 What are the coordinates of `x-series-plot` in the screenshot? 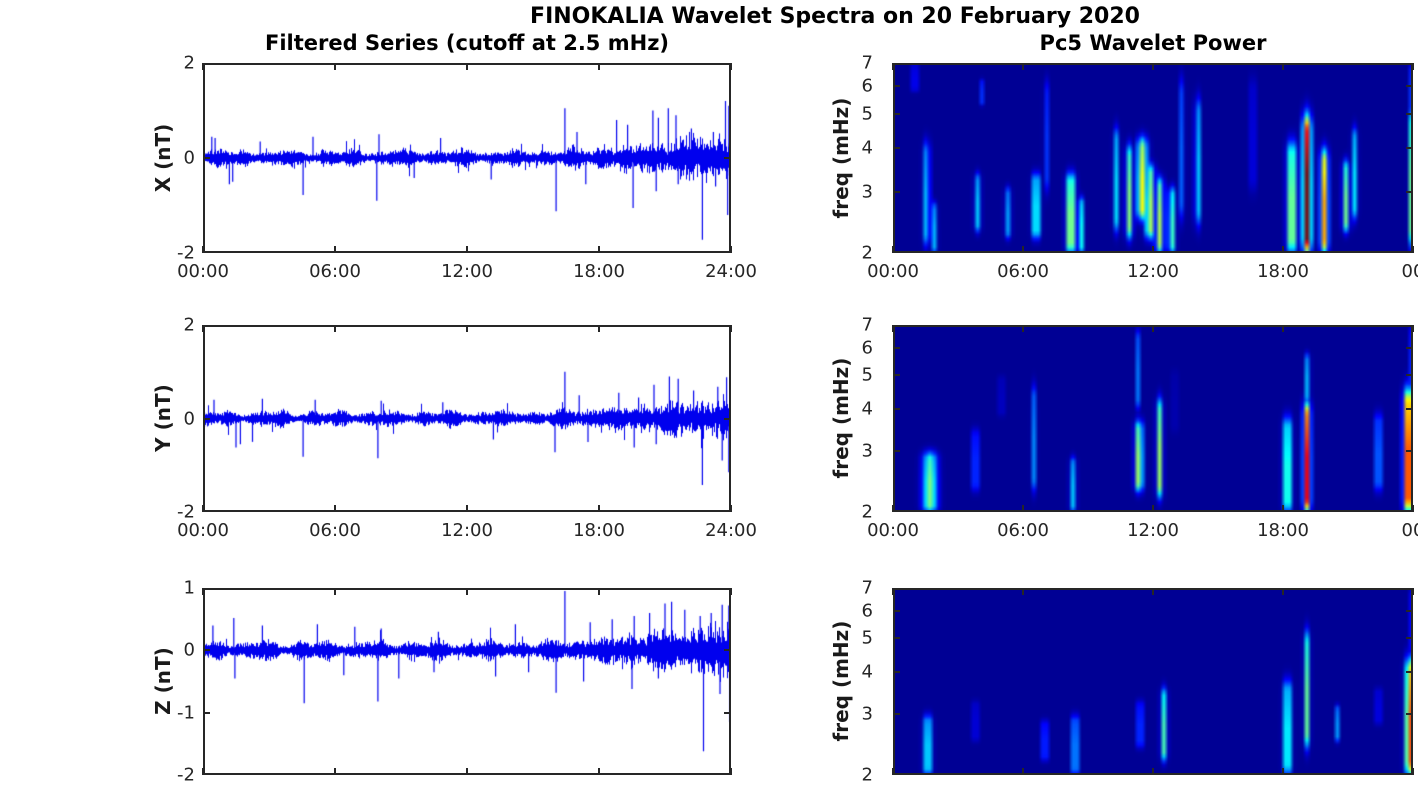 It's located at (467, 158).